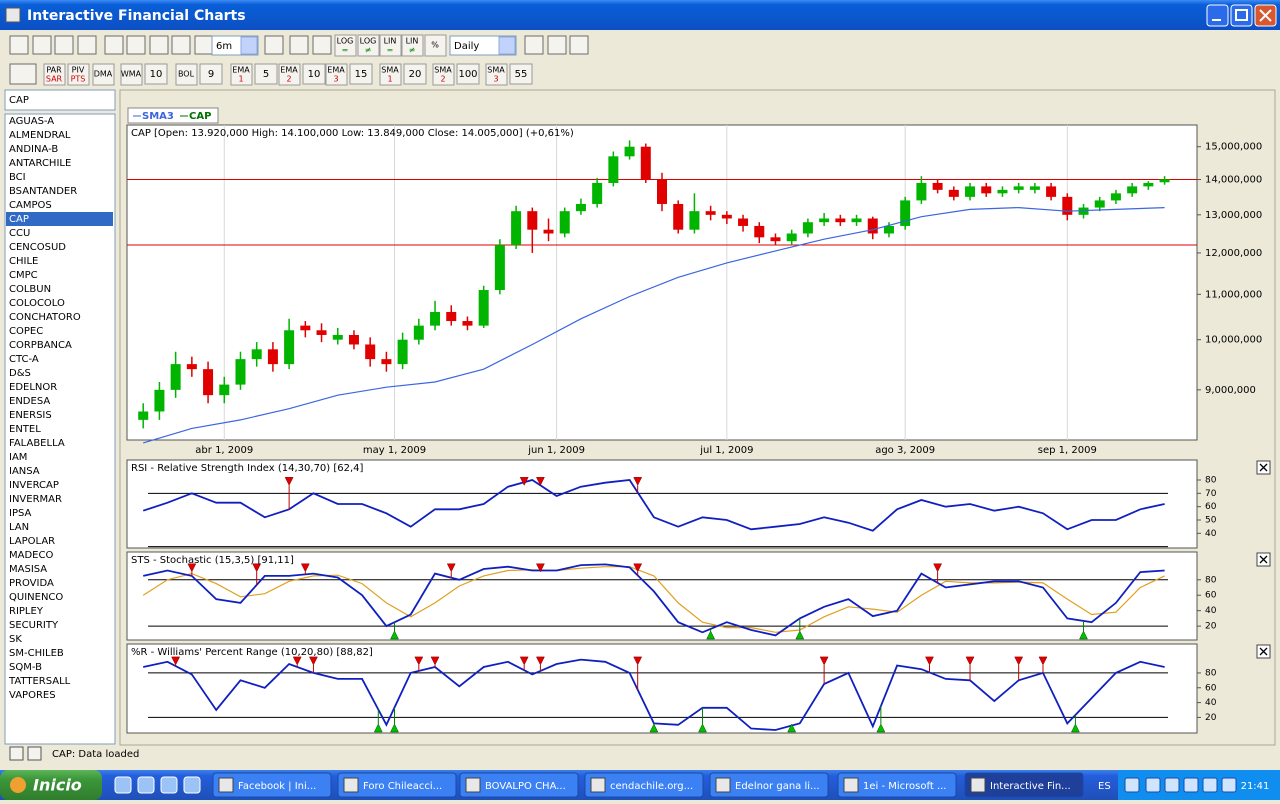  I want to click on symbol-item: ANDINA-B, so click(33, 149).